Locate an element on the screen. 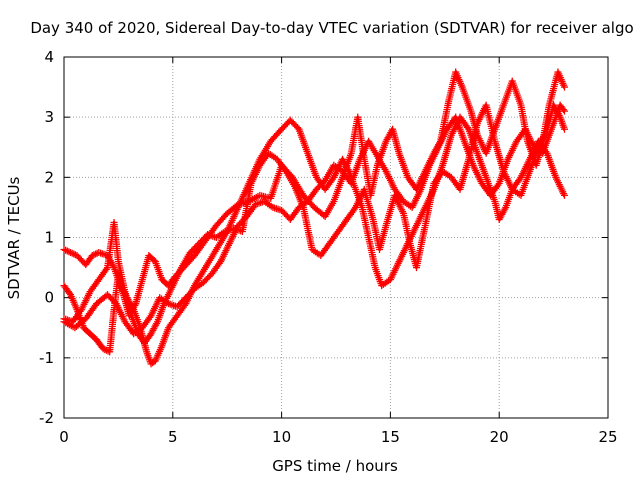  x-tick-label: 5 is located at coordinates (173, 437).